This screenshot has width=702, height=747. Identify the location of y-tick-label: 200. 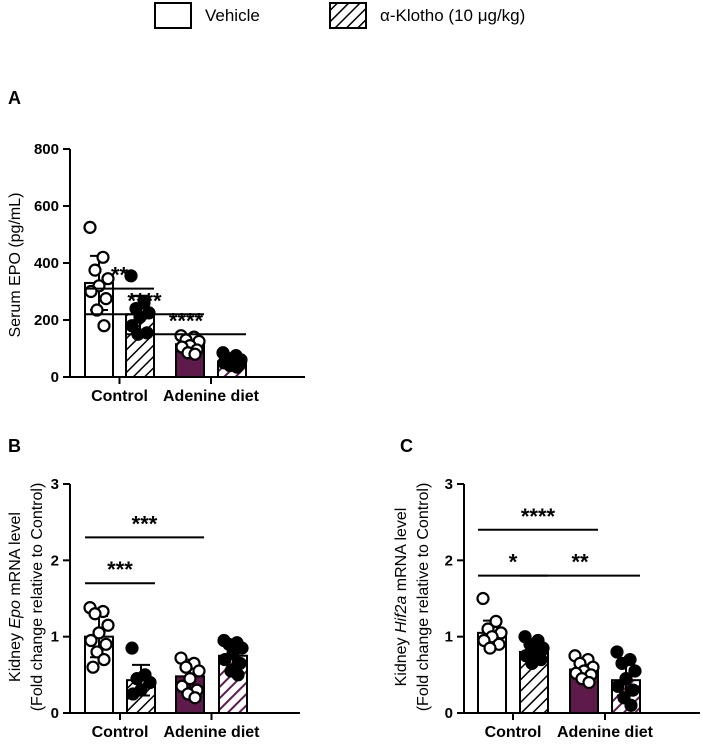
(46, 320).